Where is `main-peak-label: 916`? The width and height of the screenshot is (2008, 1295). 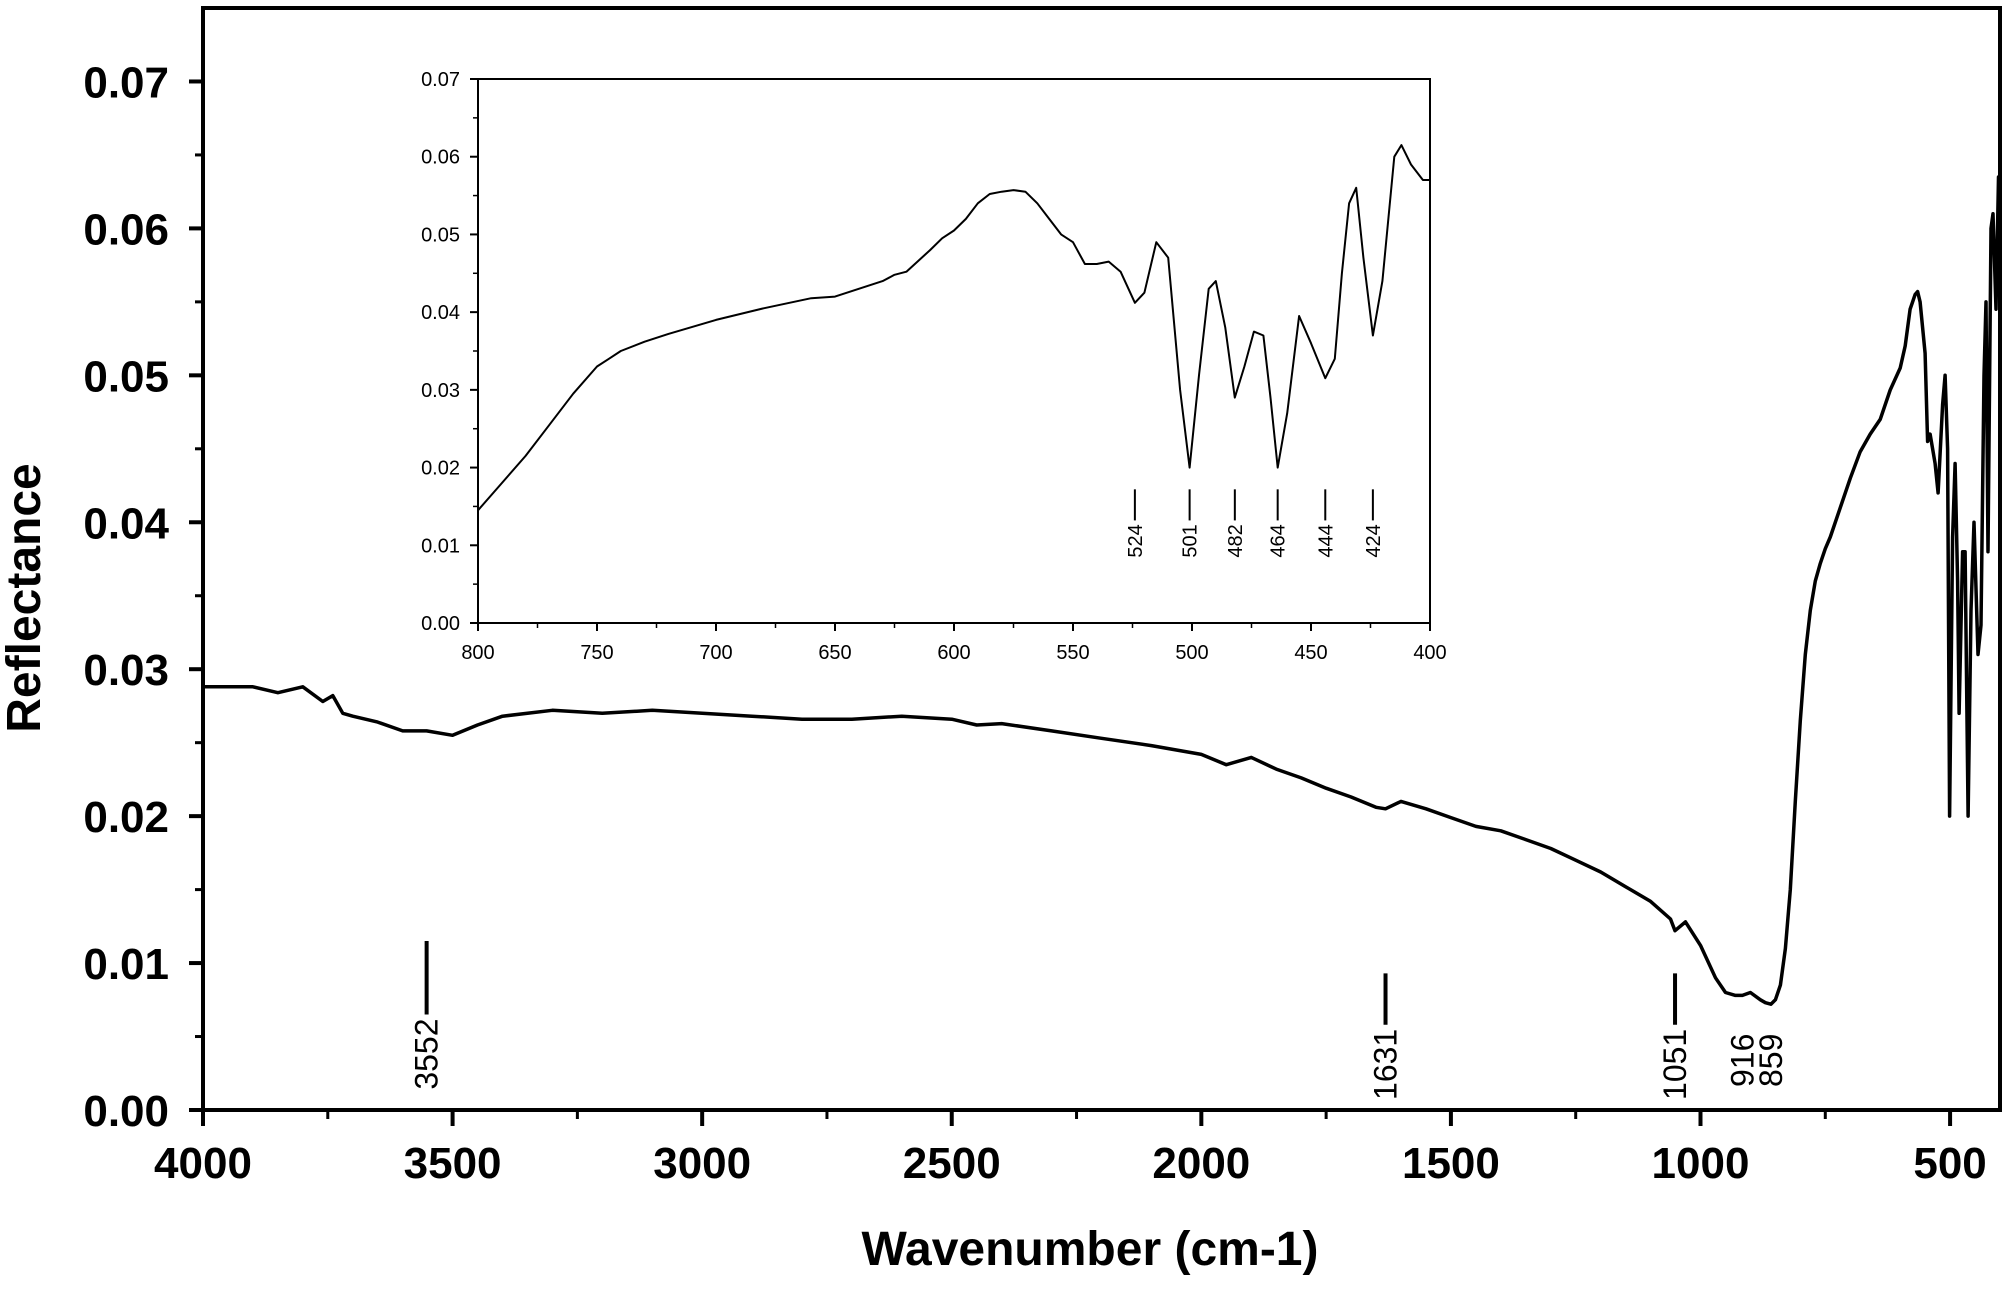 main-peak-label: 916 is located at coordinates (1742, 1060).